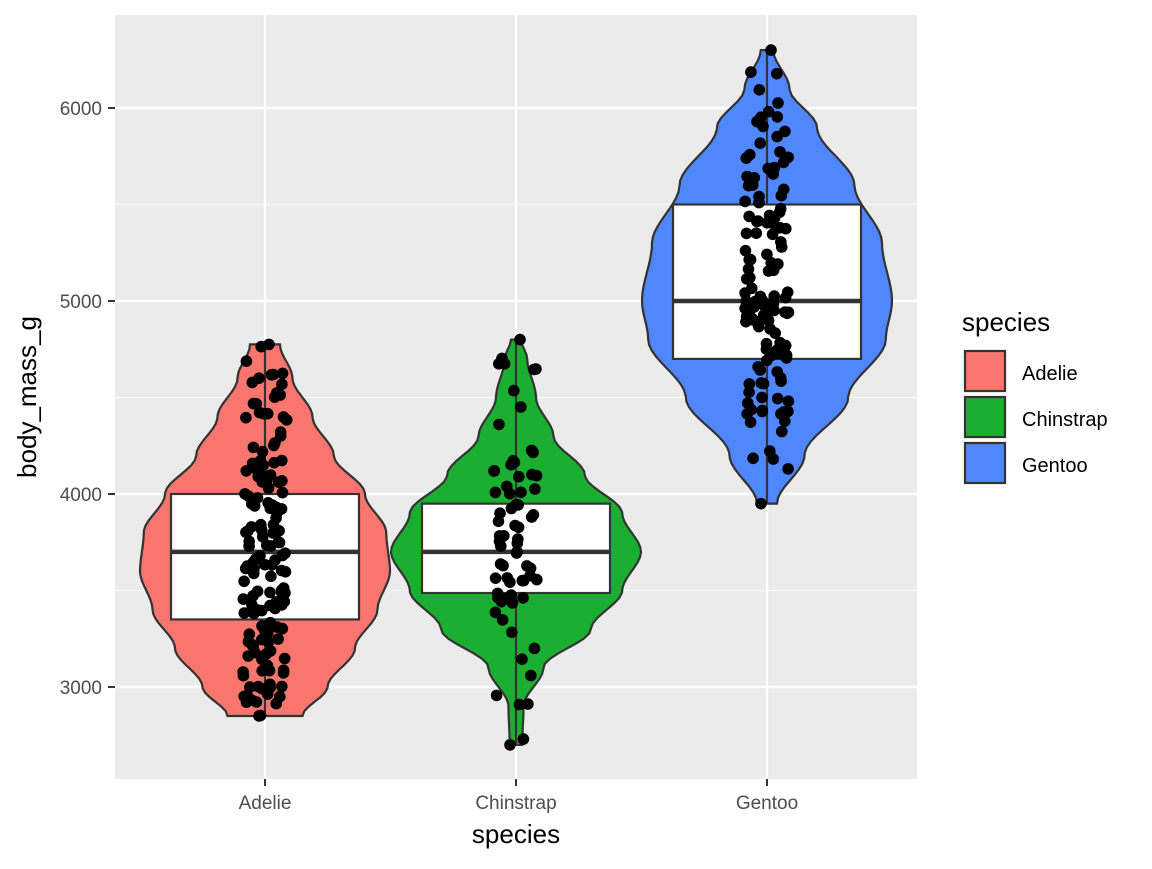 This screenshot has height=869, width=1152. Describe the element at coordinates (1065, 420) in the screenshot. I see `legend-label: Chinstrap` at that location.